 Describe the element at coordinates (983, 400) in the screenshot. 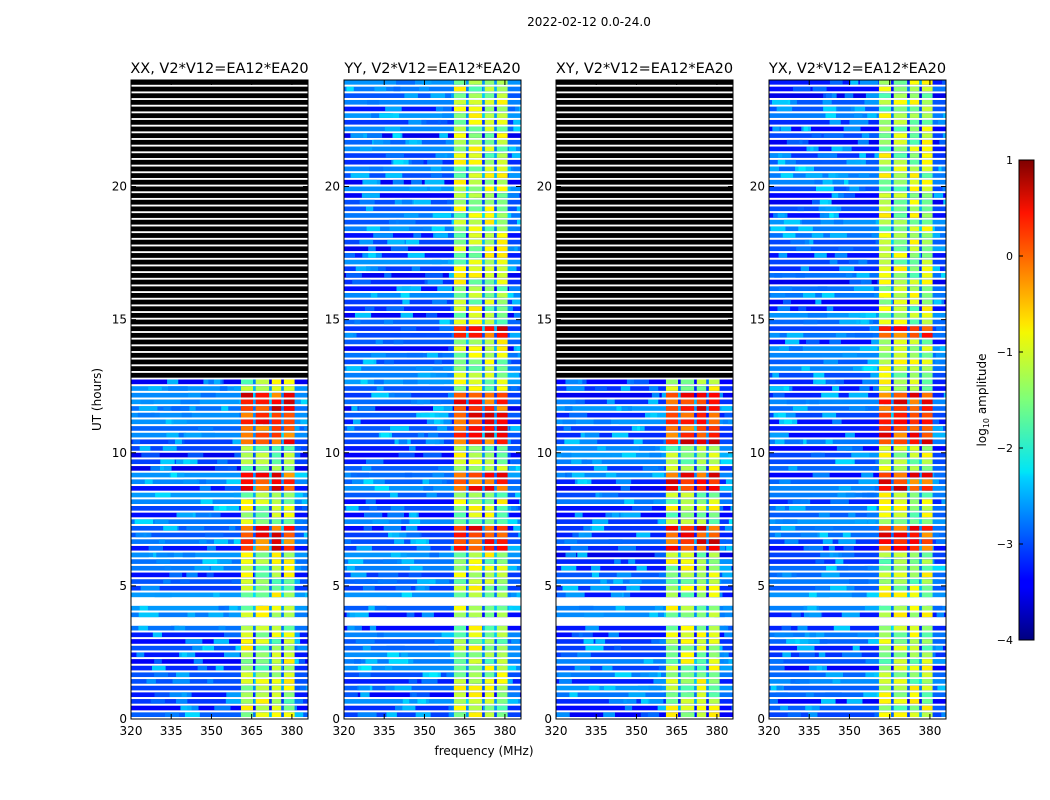

I see `colorbar-label: log10 amplitude` at that location.